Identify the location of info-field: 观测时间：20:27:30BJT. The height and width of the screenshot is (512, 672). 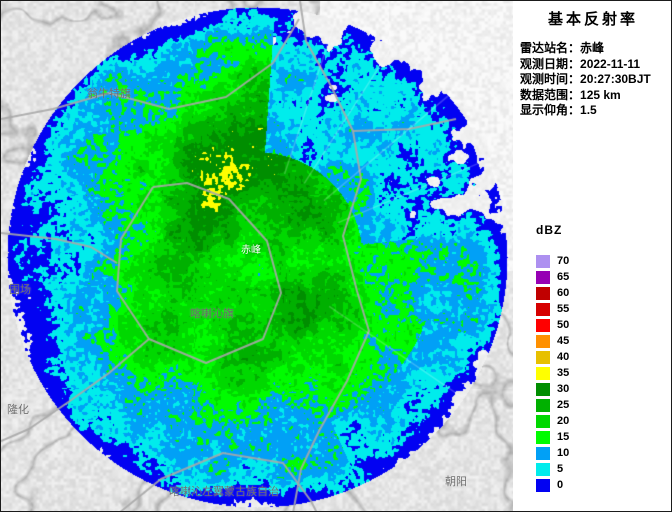
(595, 80).